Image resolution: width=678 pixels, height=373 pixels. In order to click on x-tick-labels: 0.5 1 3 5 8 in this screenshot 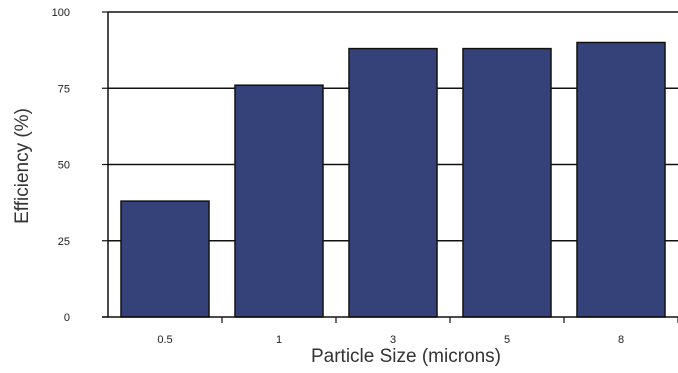, I will do `click(417, 331)`.